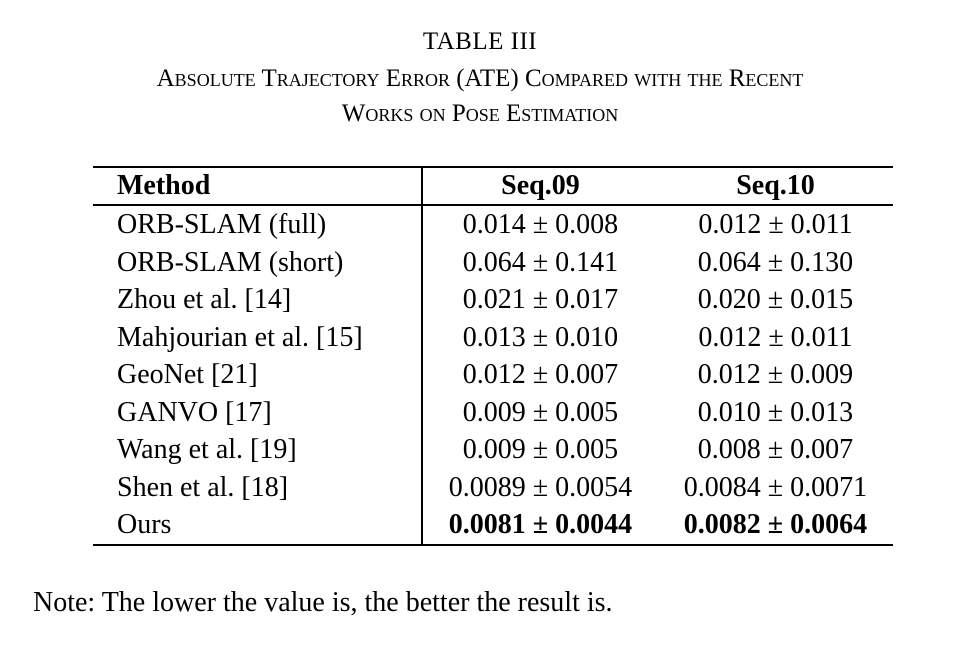 The width and height of the screenshot is (960, 648). What do you see at coordinates (540, 224) in the screenshot?
I see `seq09-cell: 0.014 ± 0.008` at bounding box center [540, 224].